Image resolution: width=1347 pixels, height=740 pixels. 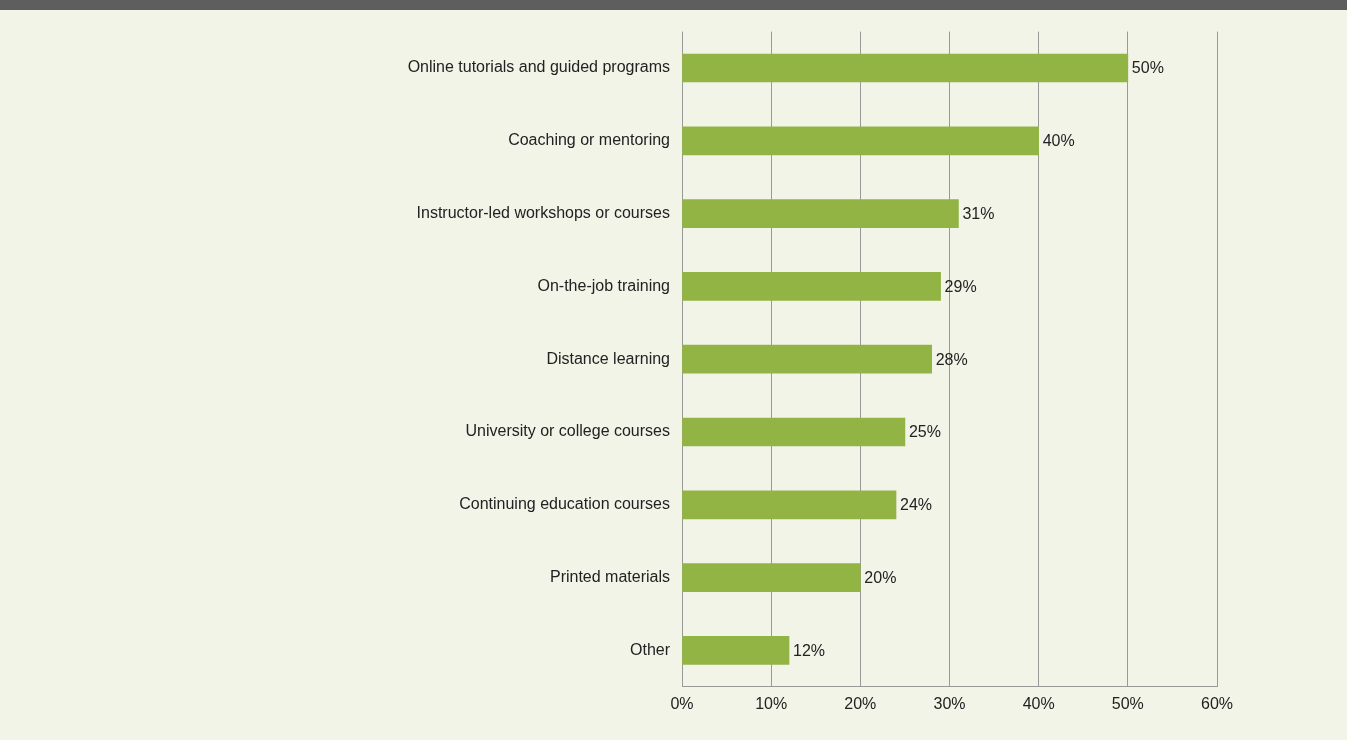 I want to click on y-tick-label: Distance learning, so click(x=608, y=358).